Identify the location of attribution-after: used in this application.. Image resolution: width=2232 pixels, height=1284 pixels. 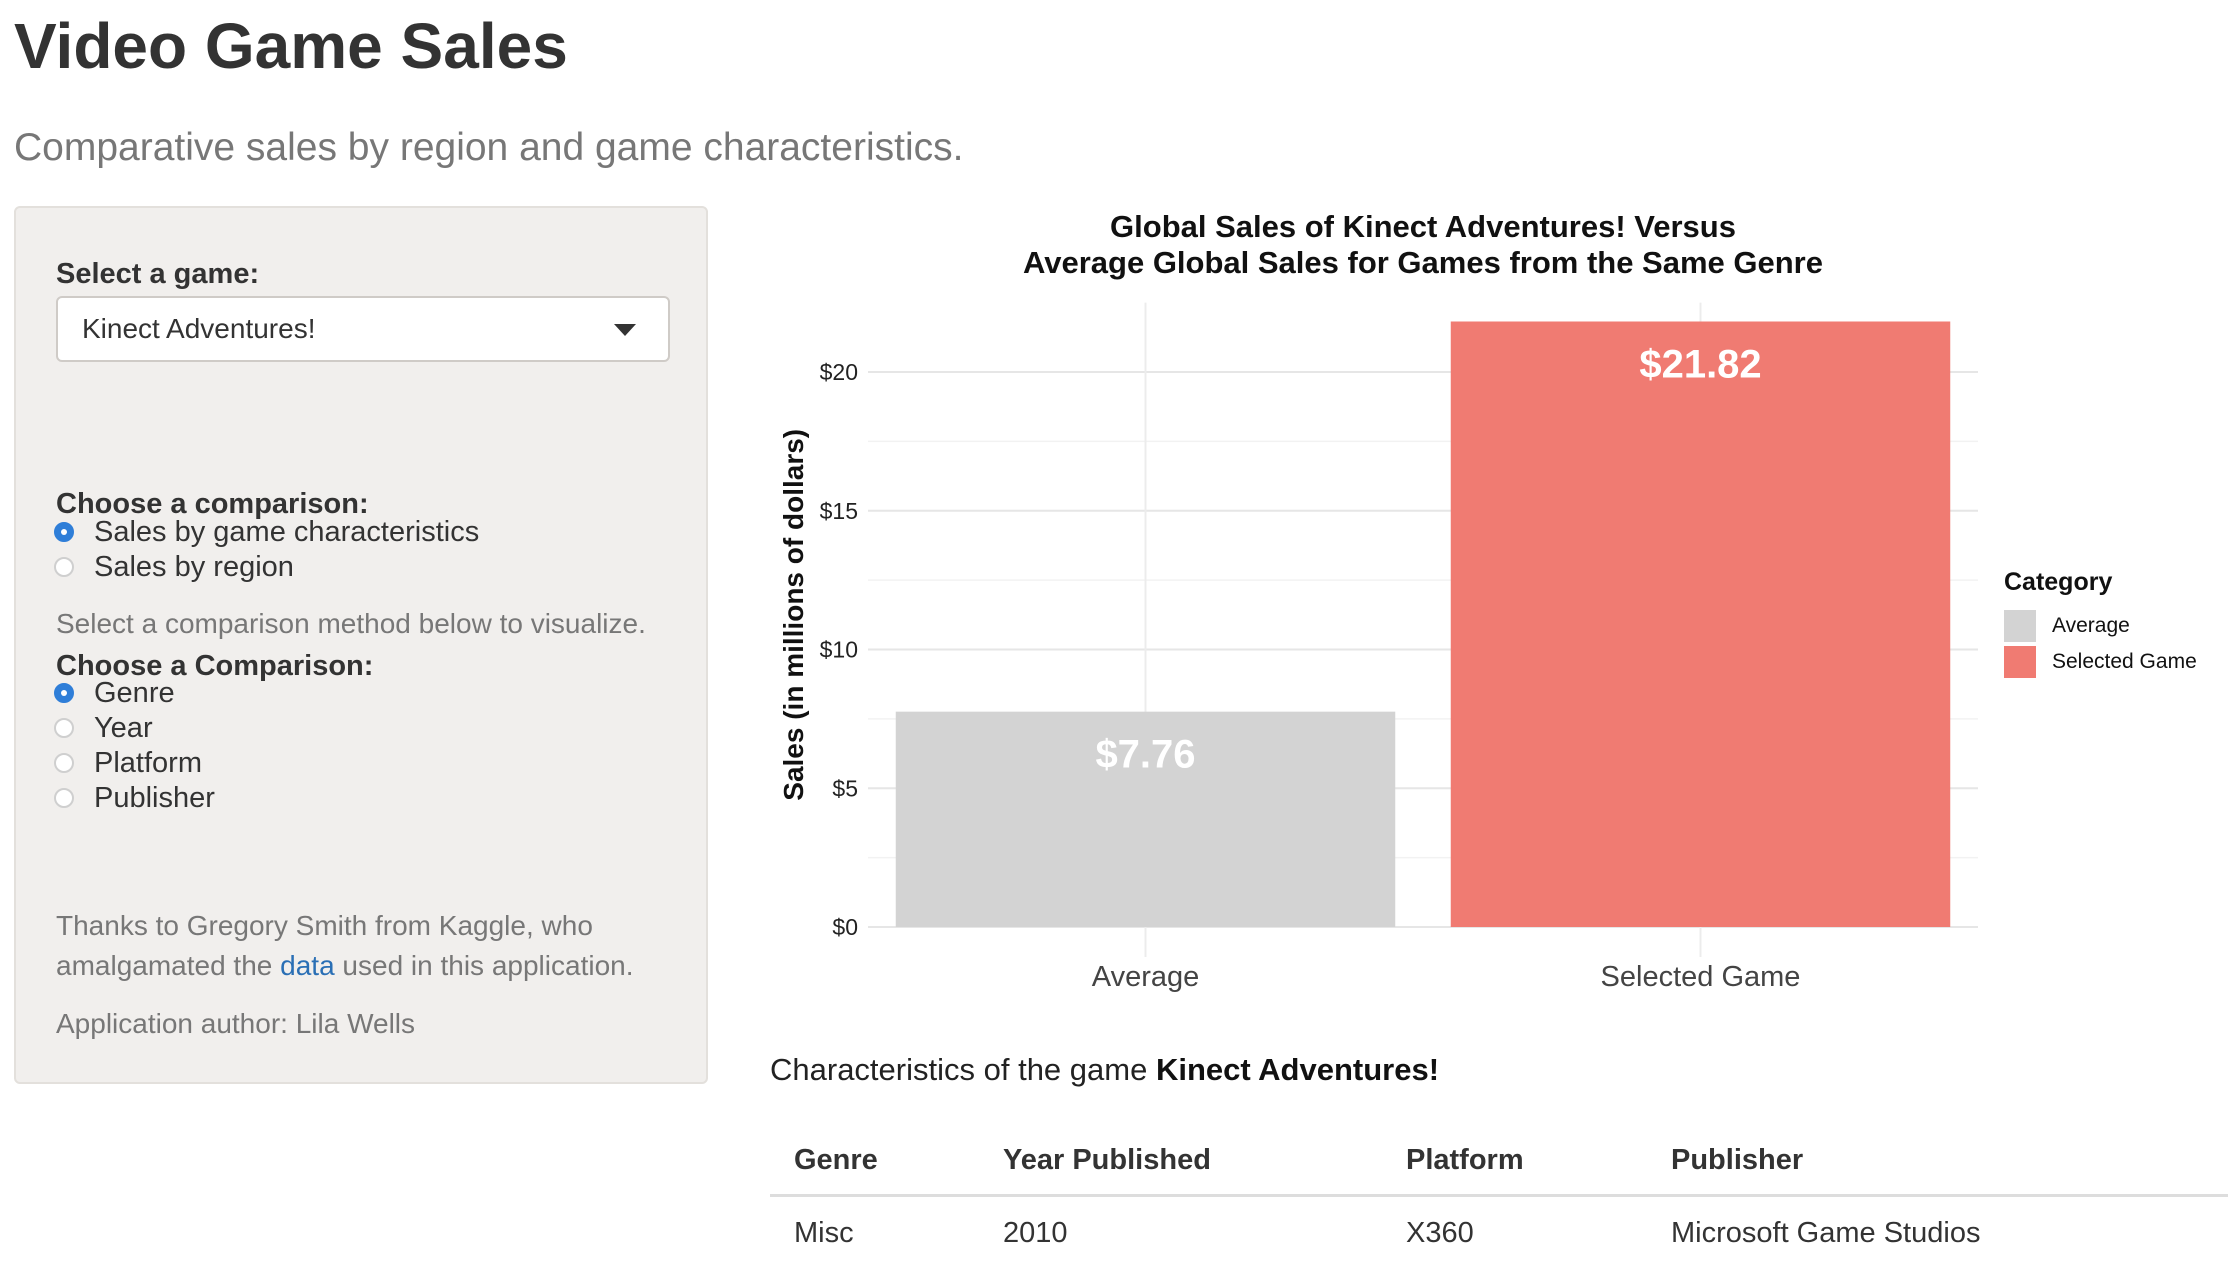
(484, 965).